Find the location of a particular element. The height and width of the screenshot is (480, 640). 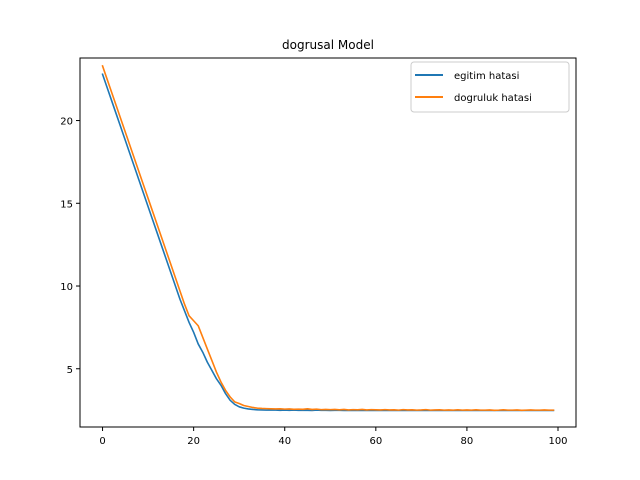

x-tick-label: 40 is located at coordinates (284, 441).